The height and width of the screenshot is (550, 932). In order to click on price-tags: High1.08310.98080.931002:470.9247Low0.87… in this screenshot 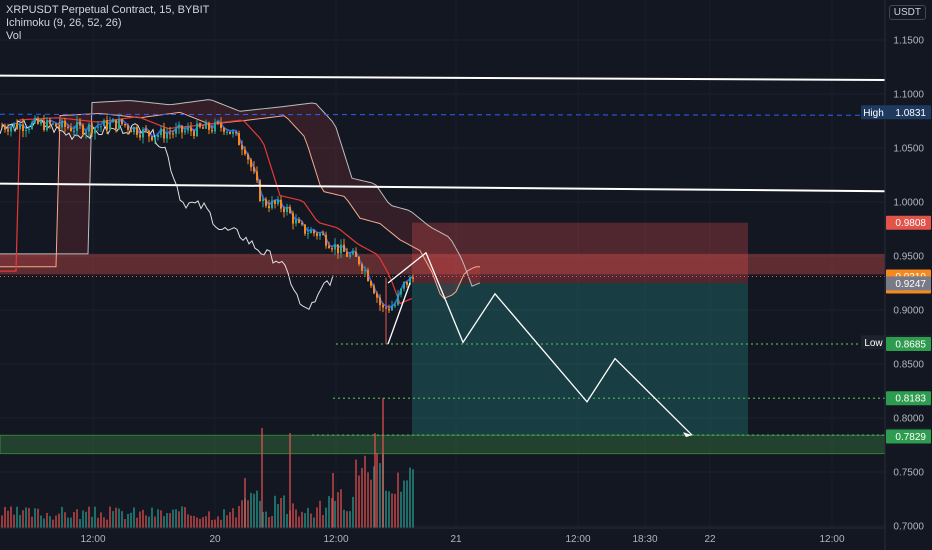, I will do `click(896, 274)`.